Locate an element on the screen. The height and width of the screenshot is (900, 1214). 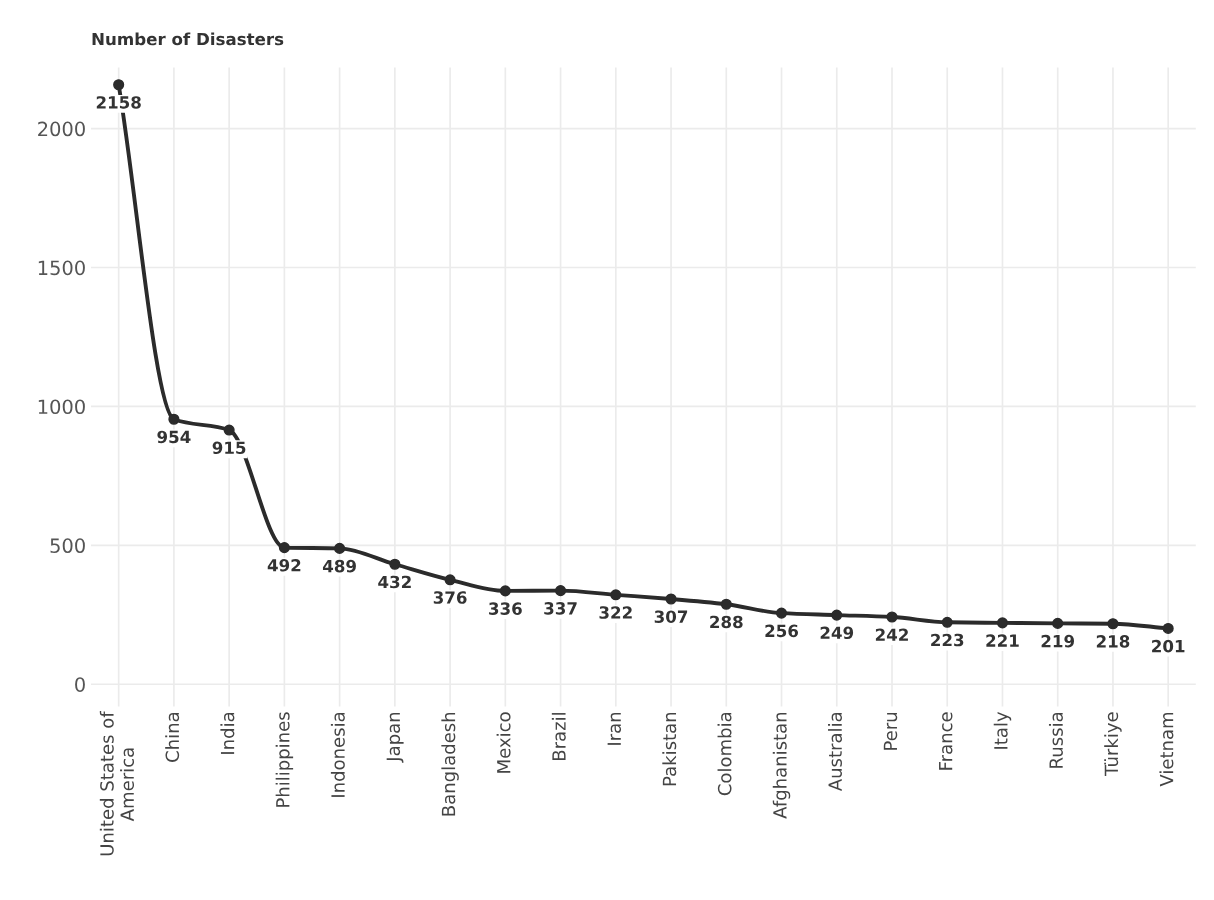
data-label: 256 is located at coordinates (782, 631).